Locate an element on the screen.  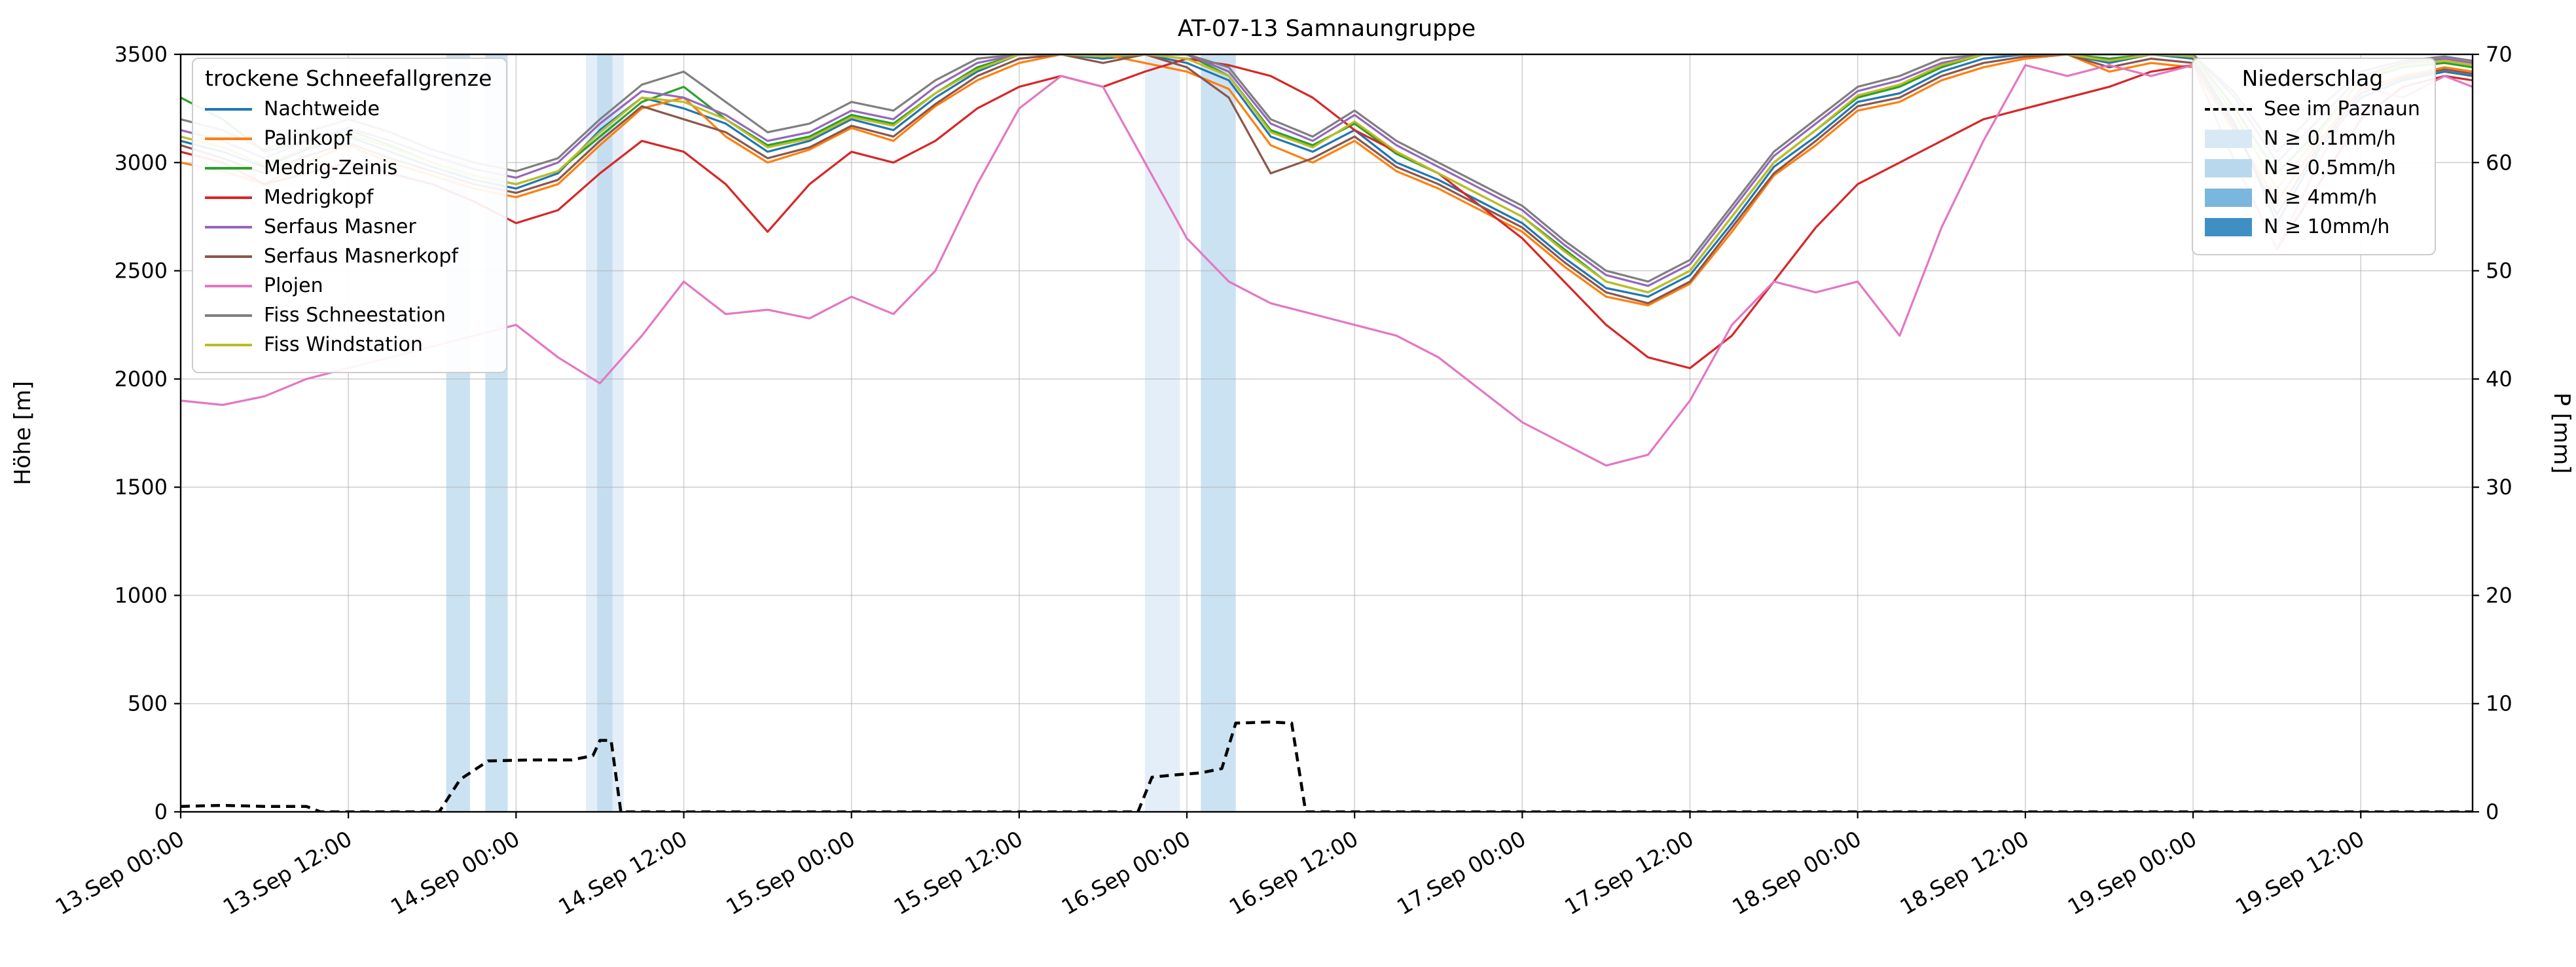
legend-entry-medrigkopf: Medrigkopf is located at coordinates (348, 197).